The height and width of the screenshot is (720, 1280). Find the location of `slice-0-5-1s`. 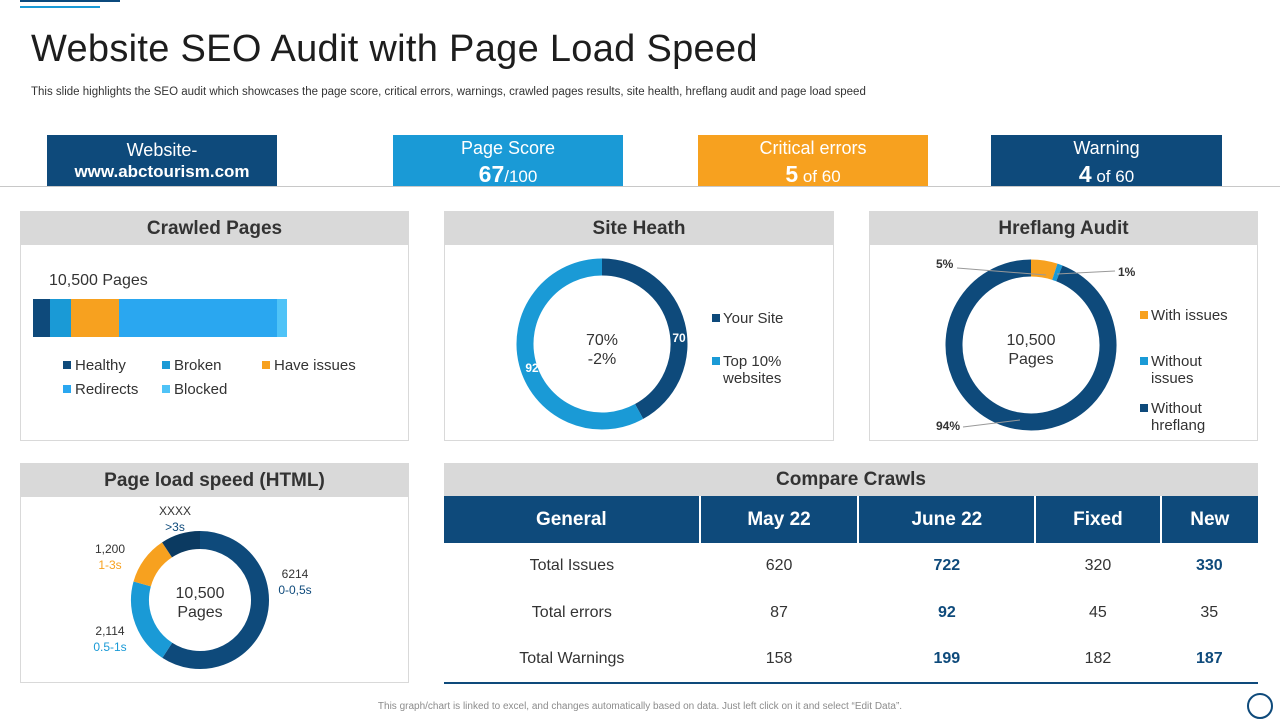

slice-0-5-1s is located at coordinates (152, 619).